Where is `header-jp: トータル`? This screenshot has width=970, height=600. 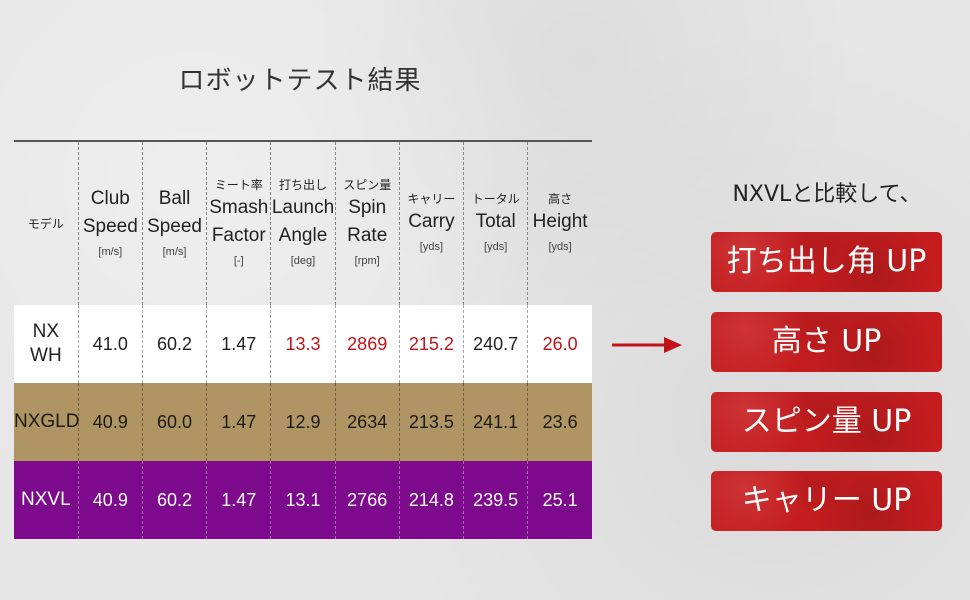 header-jp: トータル is located at coordinates (495, 198).